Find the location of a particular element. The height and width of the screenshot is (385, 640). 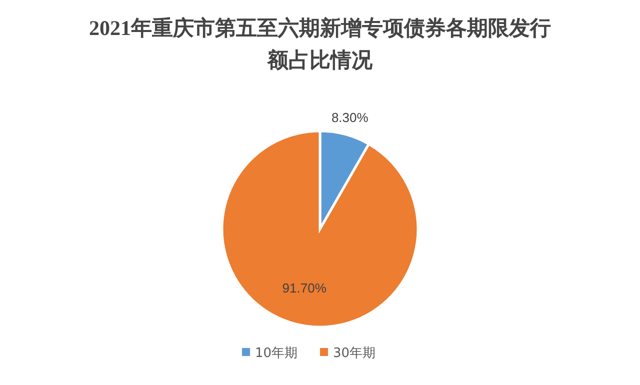

legend-label: 30年期 is located at coordinates (354, 353).